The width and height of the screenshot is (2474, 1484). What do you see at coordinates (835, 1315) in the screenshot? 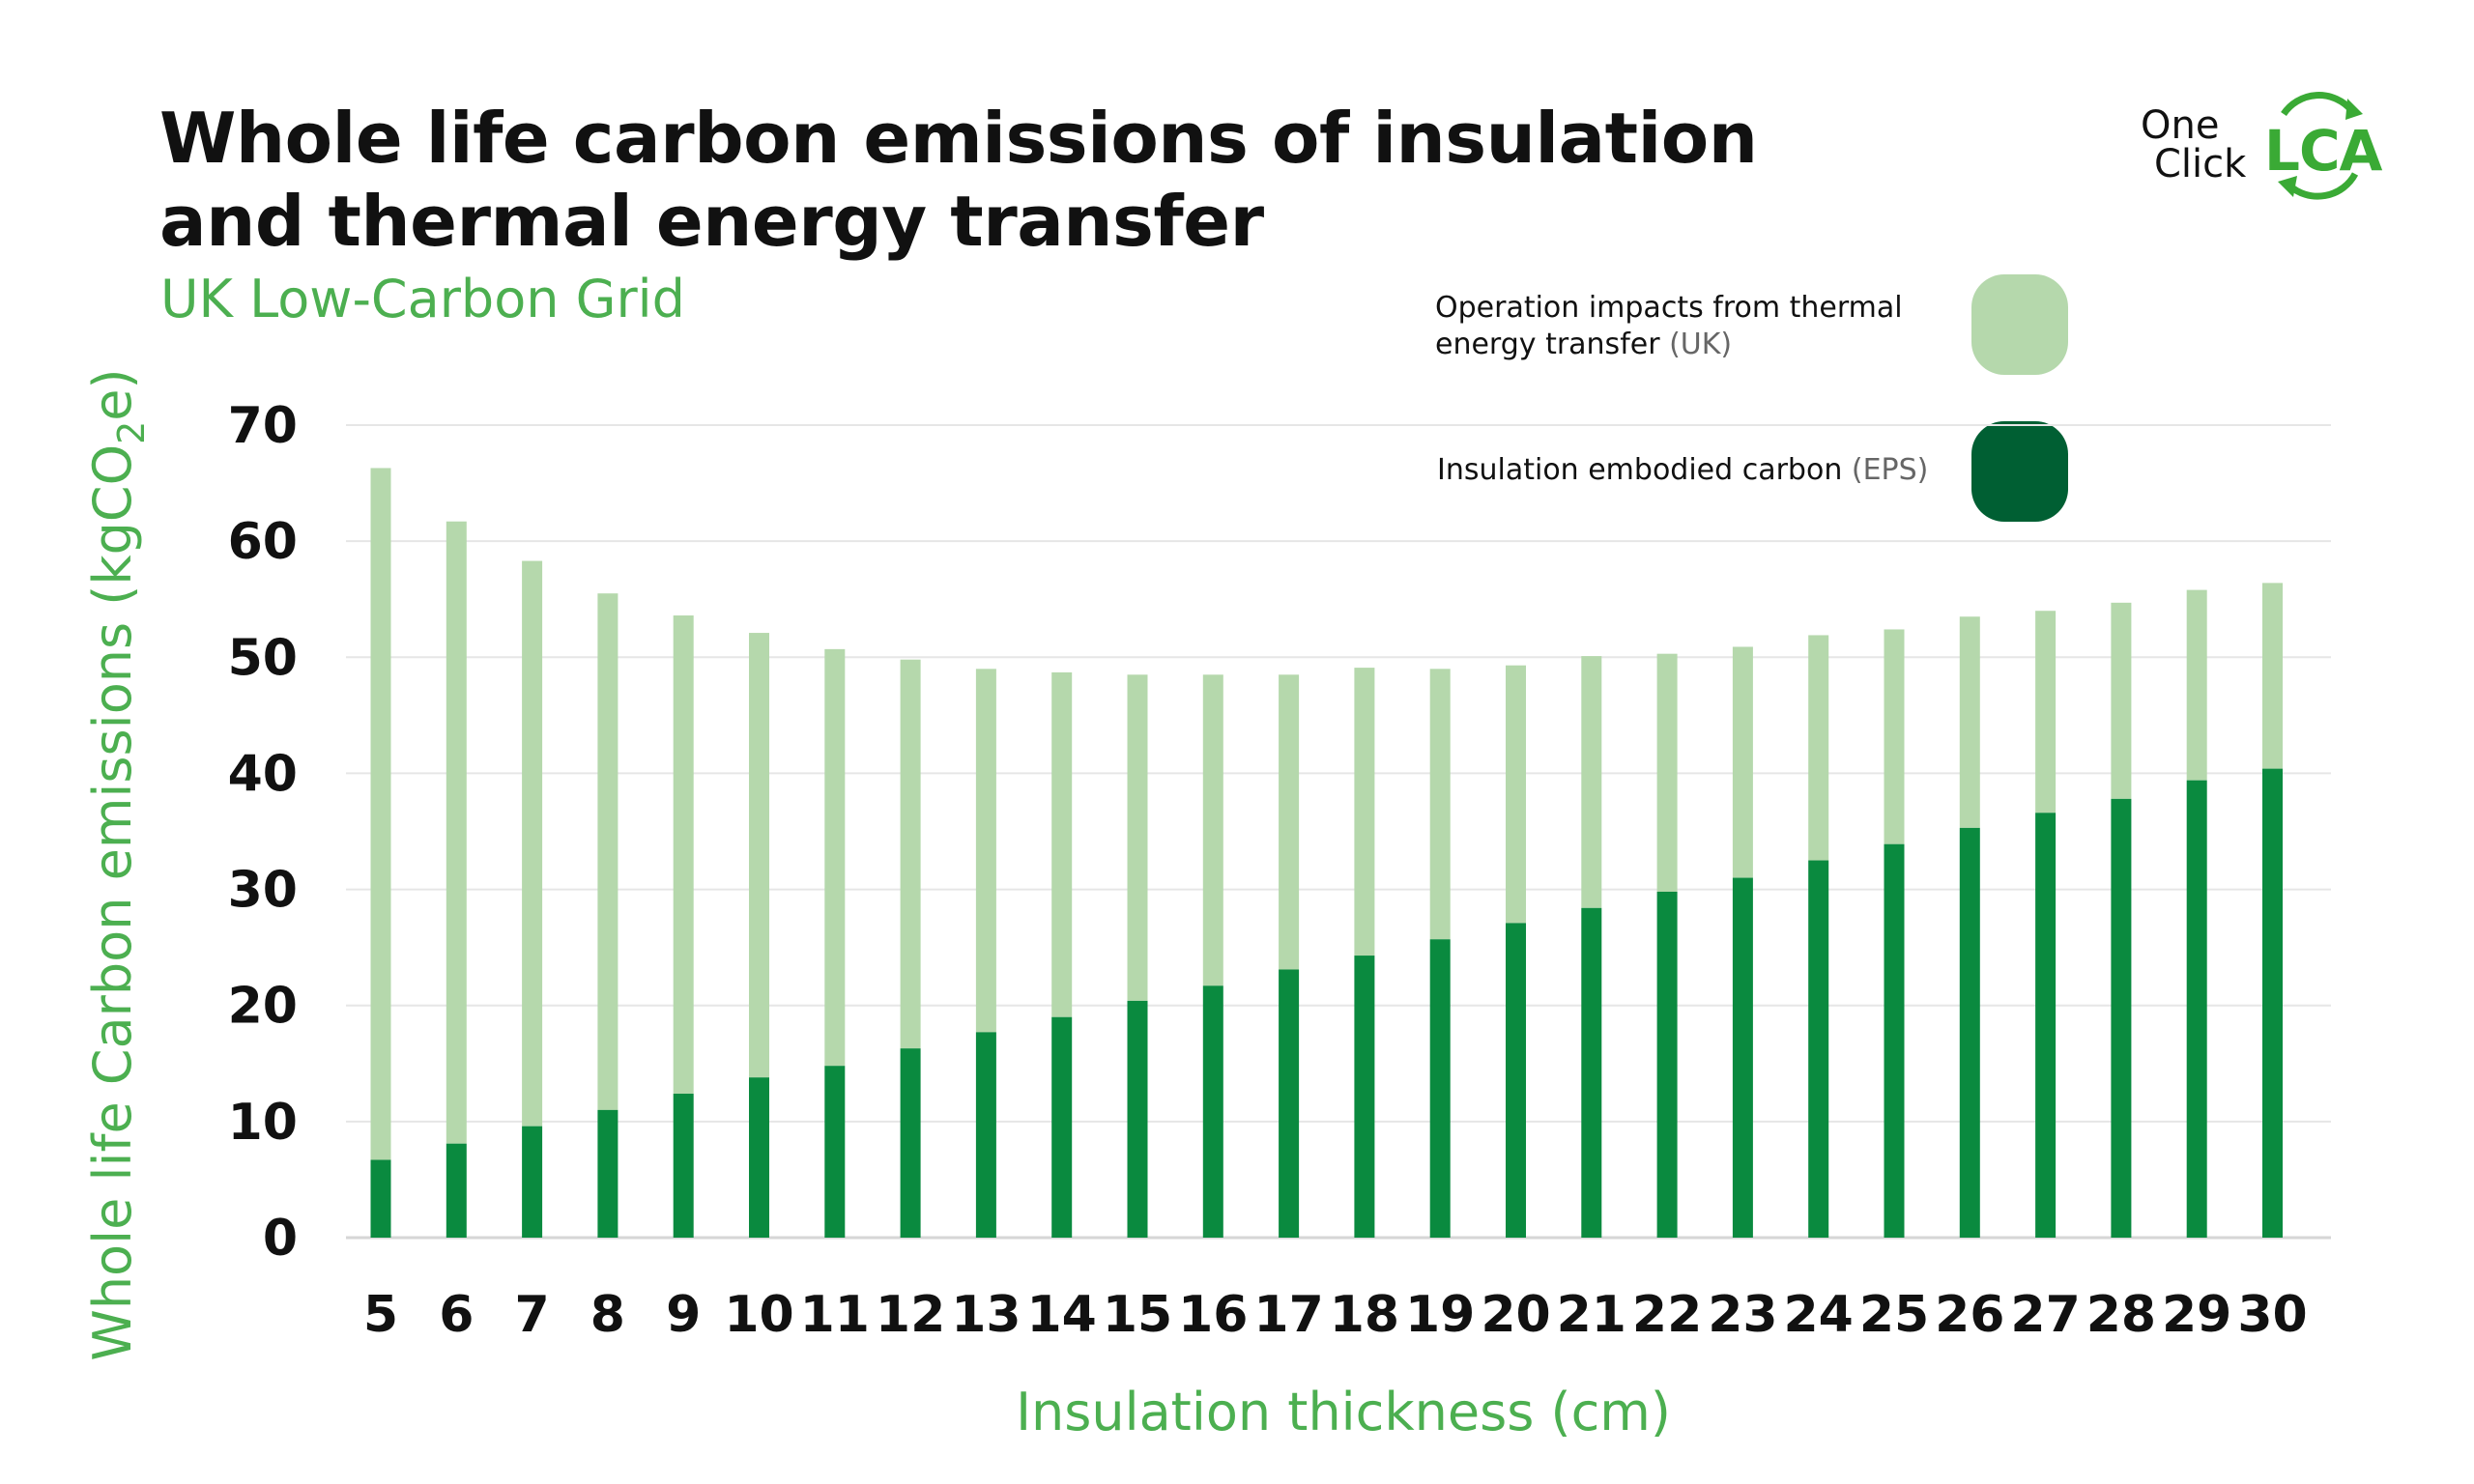
I see `x-tick-label-11: 11` at bounding box center [835, 1315].